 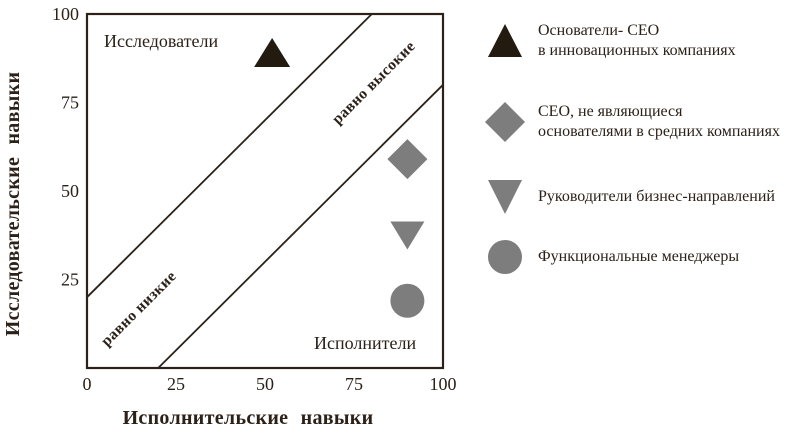 What do you see at coordinates (87, 384) in the screenshot?
I see `x-tick-label: 0` at bounding box center [87, 384].